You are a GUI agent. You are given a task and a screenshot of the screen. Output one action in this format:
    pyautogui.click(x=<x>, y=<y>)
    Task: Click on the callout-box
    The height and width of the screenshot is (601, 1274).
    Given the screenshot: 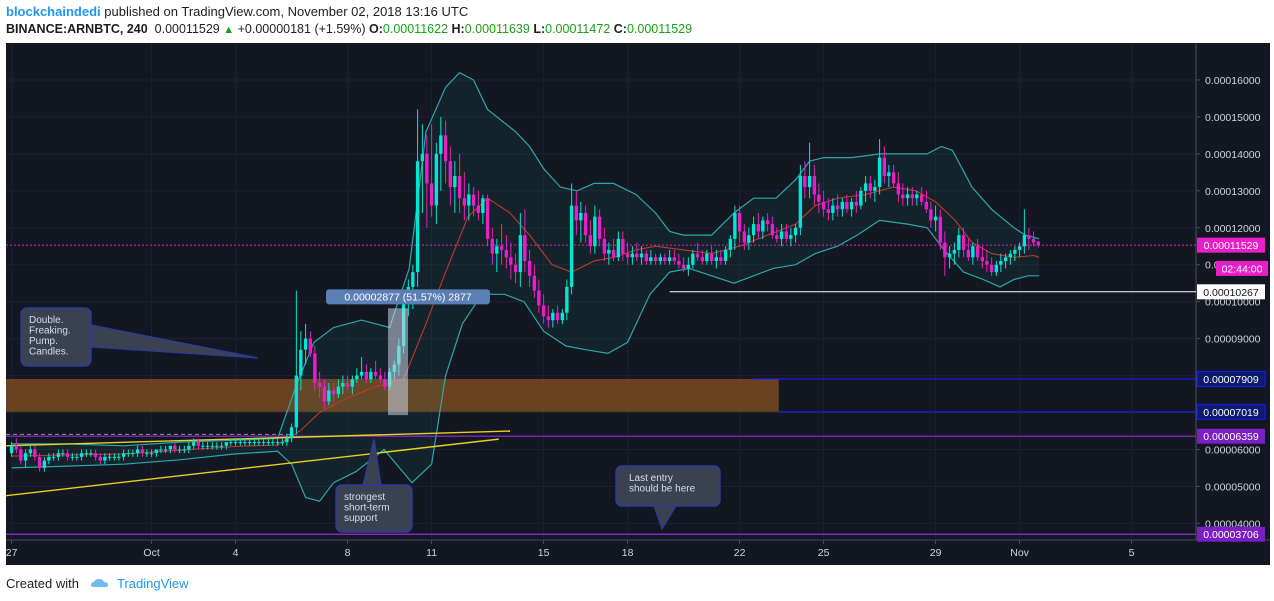 What is the action you would take?
    pyautogui.click(x=374, y=508)
    